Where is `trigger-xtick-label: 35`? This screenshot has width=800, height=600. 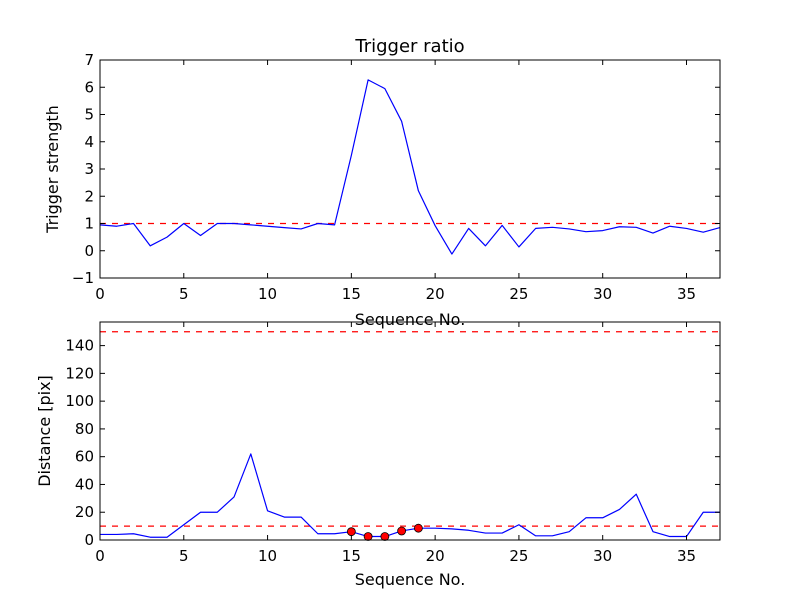 trigger-xtick-label: 35 is located at coordinates (686, 294).